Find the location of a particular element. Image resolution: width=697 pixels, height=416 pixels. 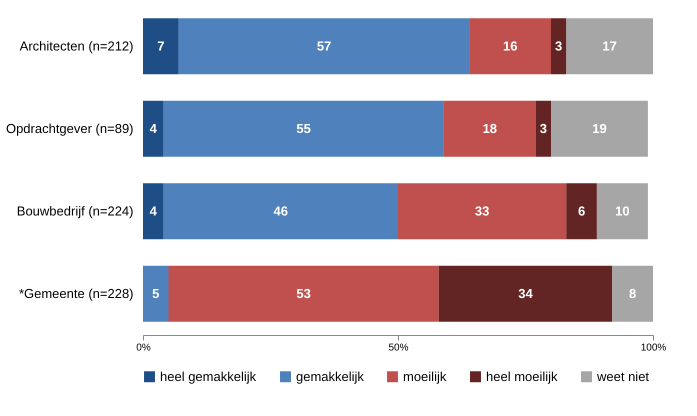

legend-label: moeilijk is located at coordinates (425, 376).